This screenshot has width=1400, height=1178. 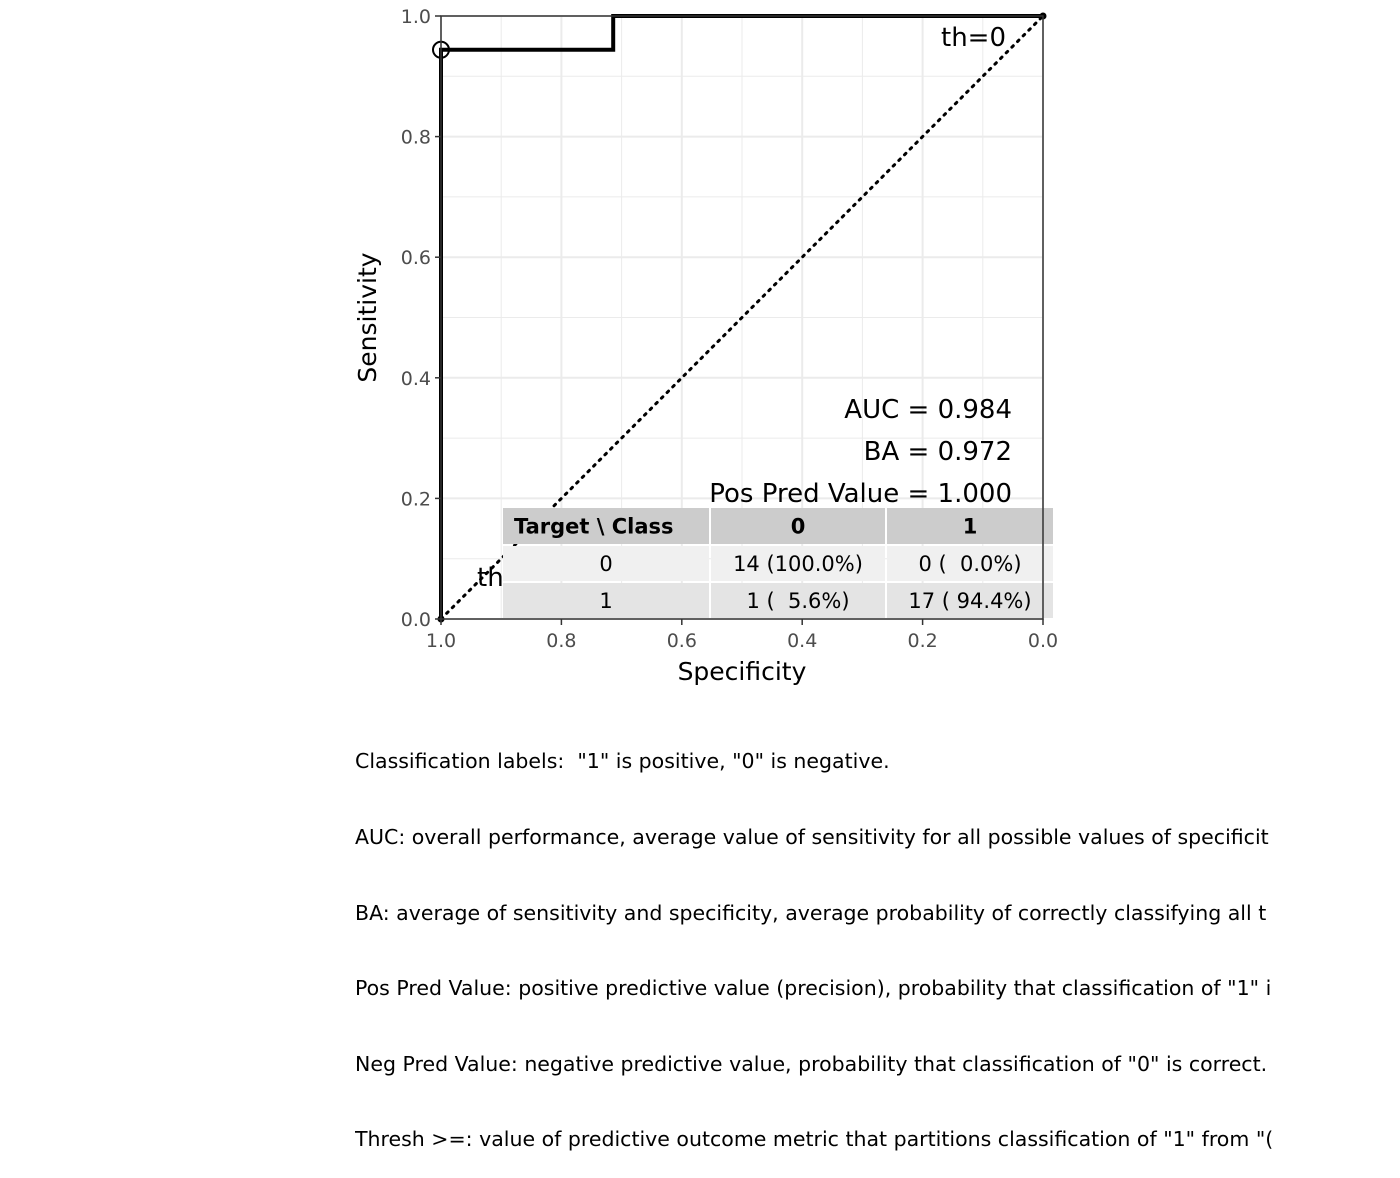 What do you see at coordinates (594, 527) in the screenshot?
I see `table-header-text: Target \ Class` at bounding box center [594, 527].